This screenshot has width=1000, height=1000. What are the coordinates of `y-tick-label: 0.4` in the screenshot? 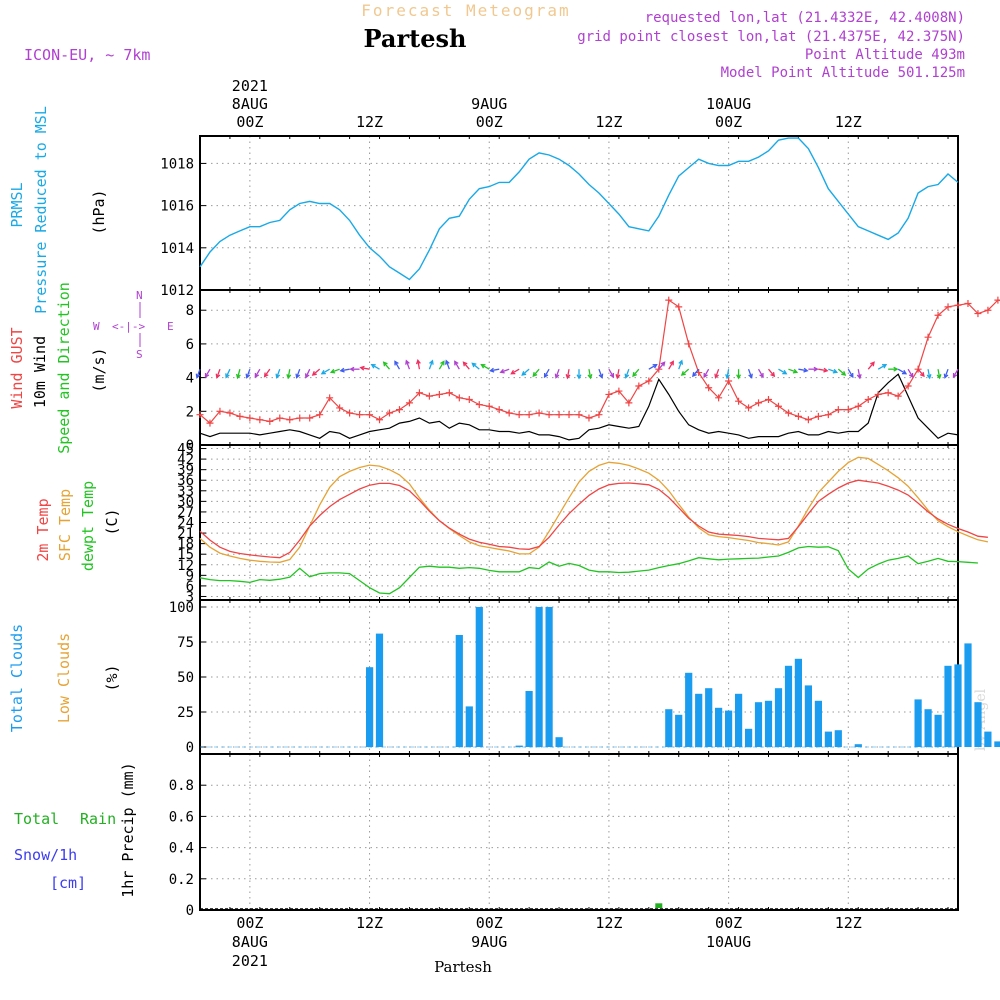 It's located at (181, 849).